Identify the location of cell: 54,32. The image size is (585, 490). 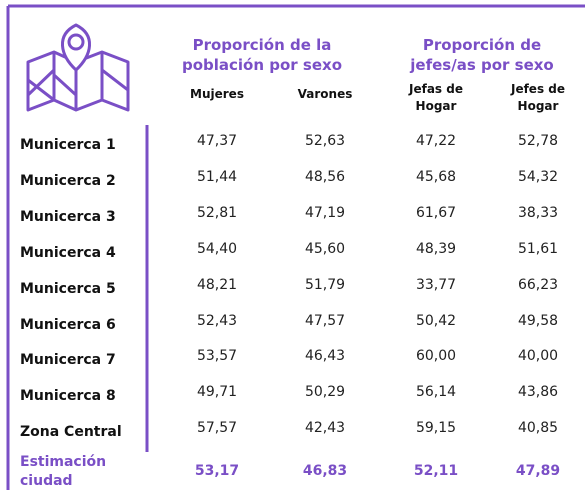
(538, 176).